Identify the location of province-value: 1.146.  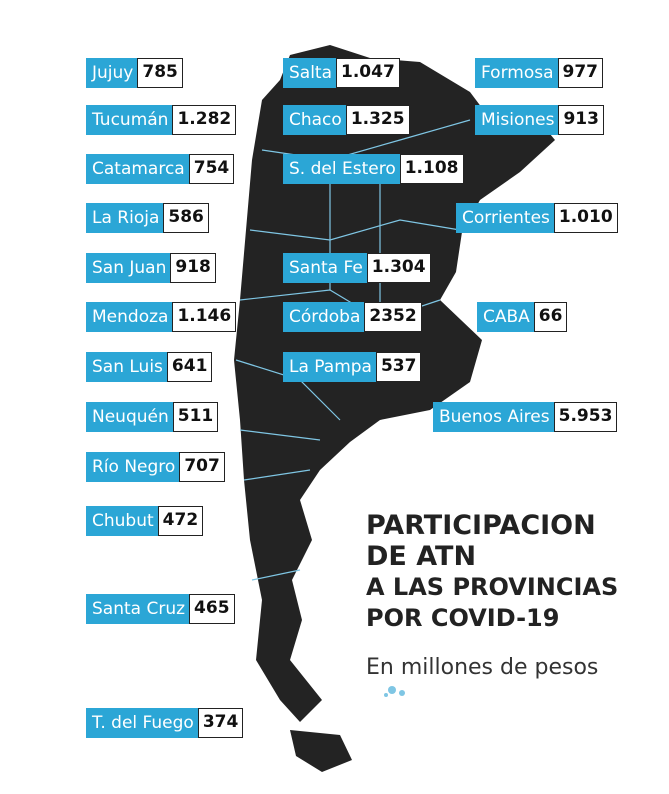
(204, 317).